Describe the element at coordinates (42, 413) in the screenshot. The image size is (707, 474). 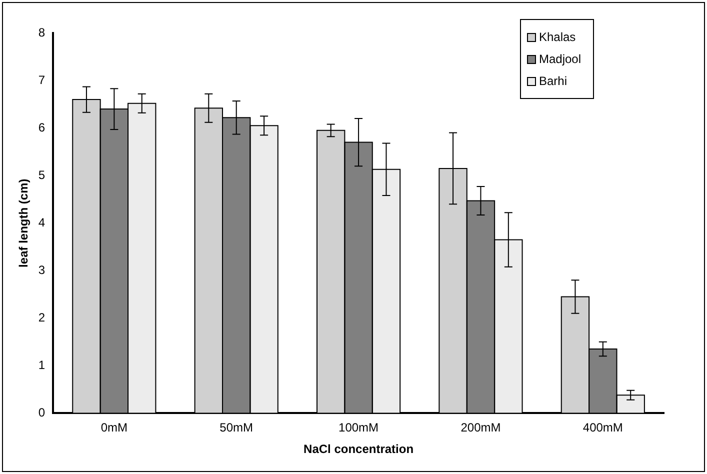
I see `y-tick-label: 0` at that location.